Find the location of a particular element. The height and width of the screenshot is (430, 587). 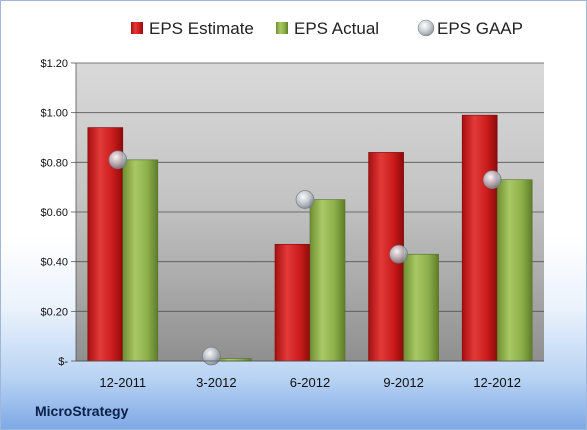

y-tick-label: $1.20 is located at coordinates (54, 64).